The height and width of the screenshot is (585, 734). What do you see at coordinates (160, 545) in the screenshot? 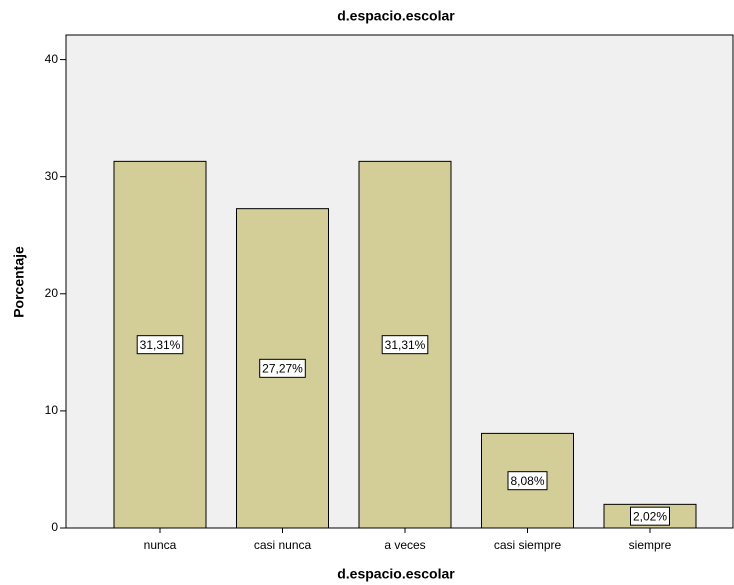
I see `x-tick-label: nunca` at bounding box center [160, 545].